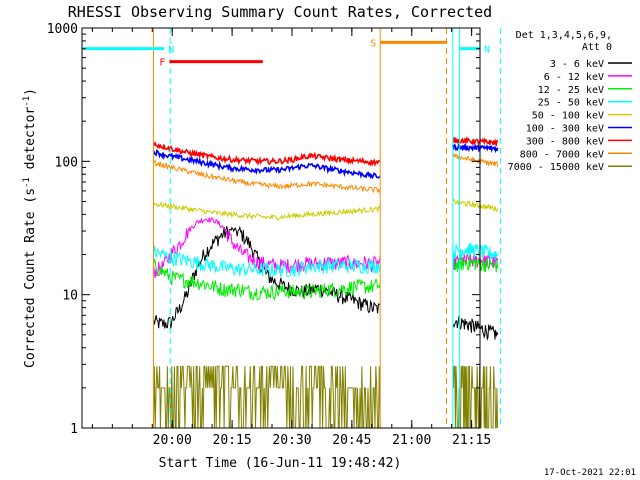 This screenshot has height=480, width=640. I want to click on y-axis-label: Corrected Count Rate (s-1 detector-1), so click(30, 228).